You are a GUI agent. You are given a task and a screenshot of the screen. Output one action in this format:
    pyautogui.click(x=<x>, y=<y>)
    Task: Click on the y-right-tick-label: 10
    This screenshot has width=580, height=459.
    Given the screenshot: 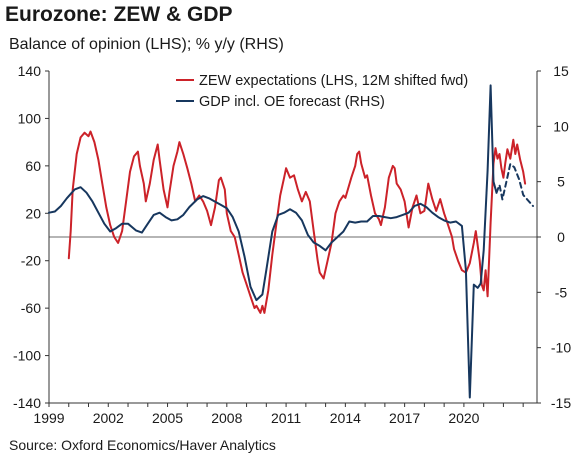 What is the action you would take?
    pyautogui.click(x=561, y=126)
    